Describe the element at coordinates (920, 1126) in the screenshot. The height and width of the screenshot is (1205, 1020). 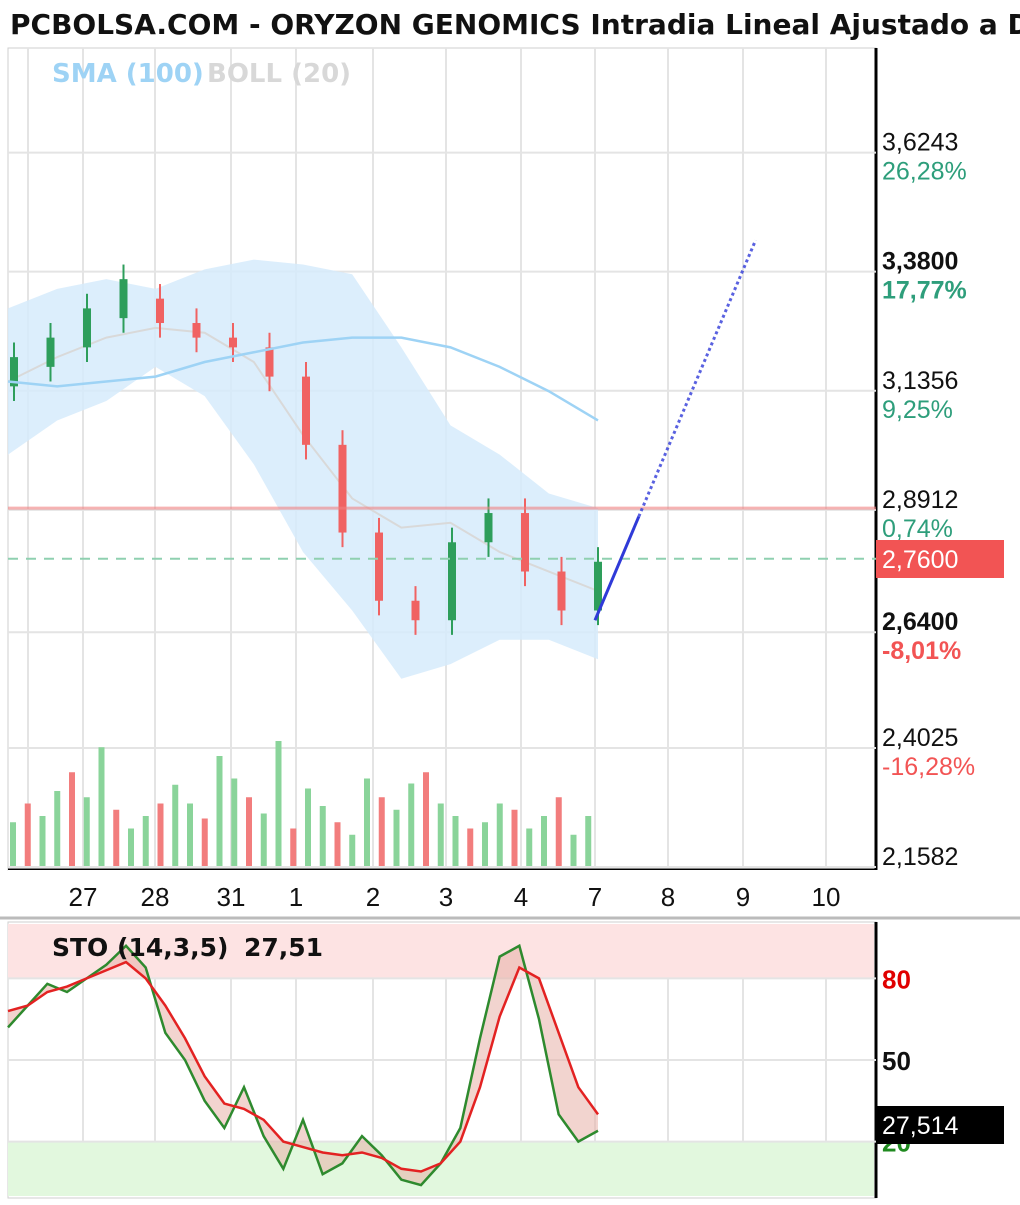
I see `sto-last-label: 27,514` at that location.